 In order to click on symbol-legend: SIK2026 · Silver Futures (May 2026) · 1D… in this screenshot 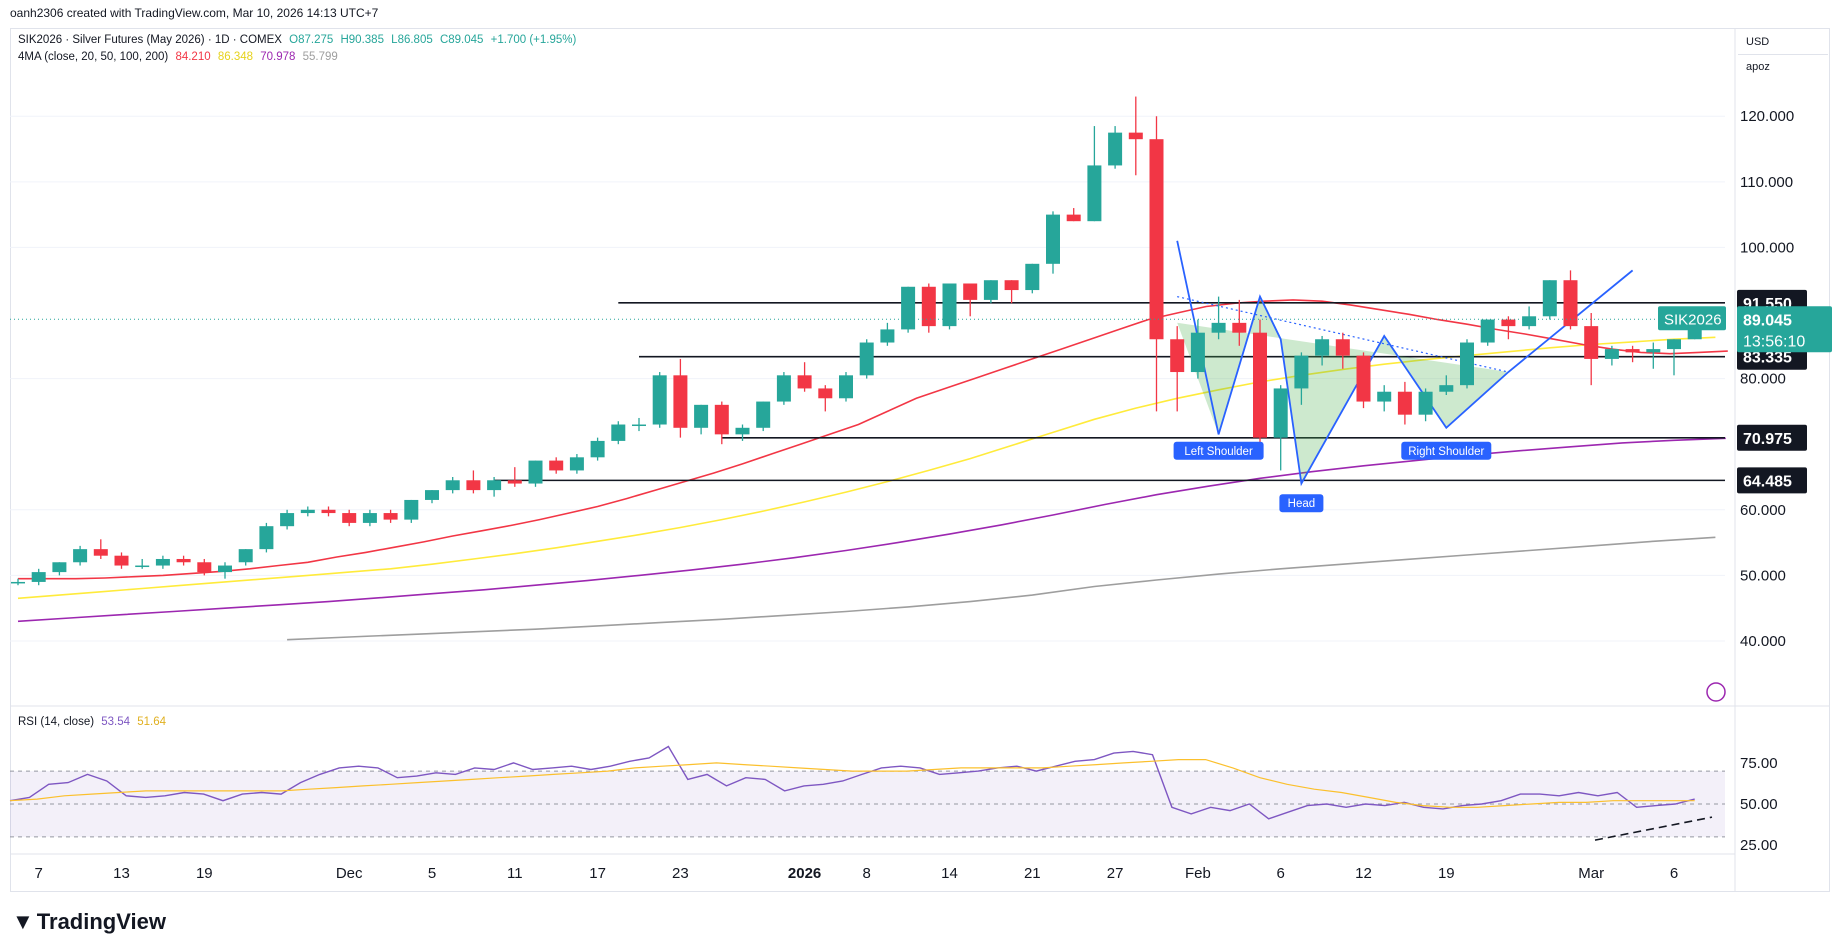, I will do `click(299, 40)`.